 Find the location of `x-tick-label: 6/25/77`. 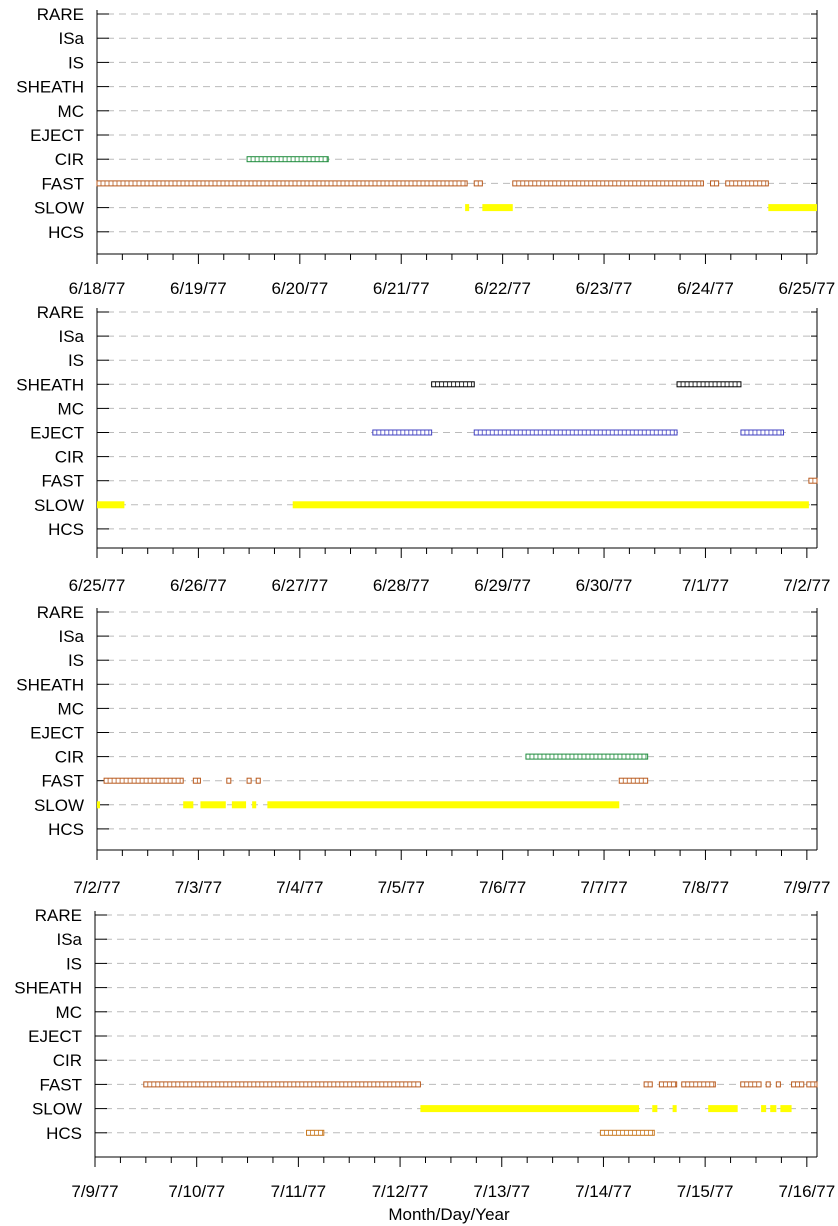

x-tick-label: 6/25/77 is located at coordinates (806, 288).